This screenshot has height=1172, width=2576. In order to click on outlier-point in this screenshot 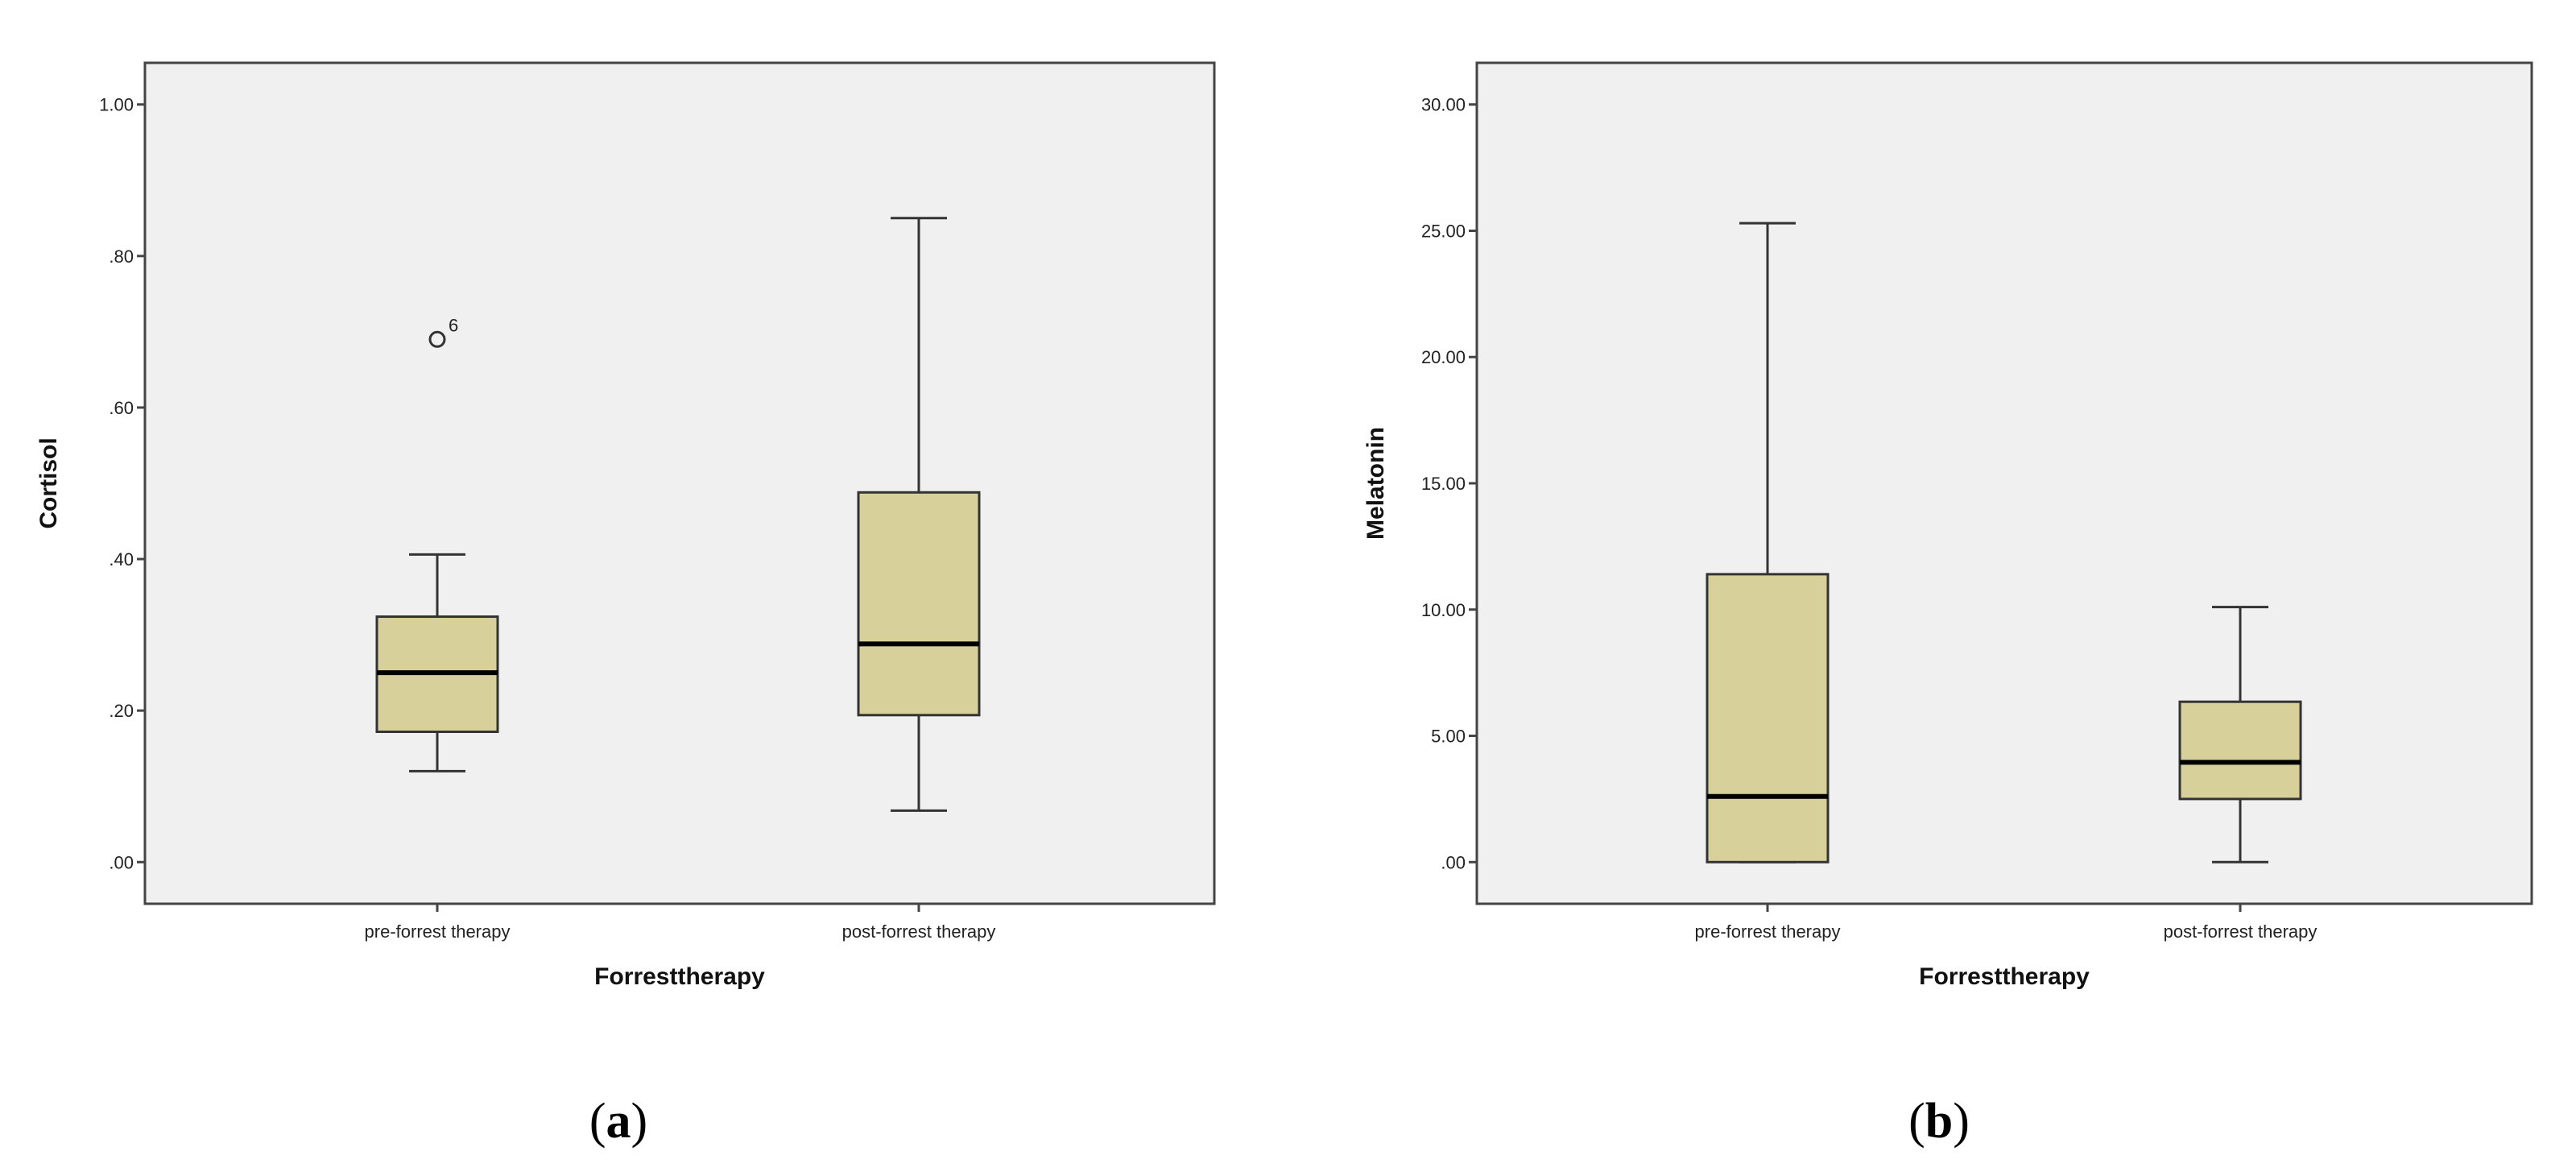, I will do `click(437, 339)`.